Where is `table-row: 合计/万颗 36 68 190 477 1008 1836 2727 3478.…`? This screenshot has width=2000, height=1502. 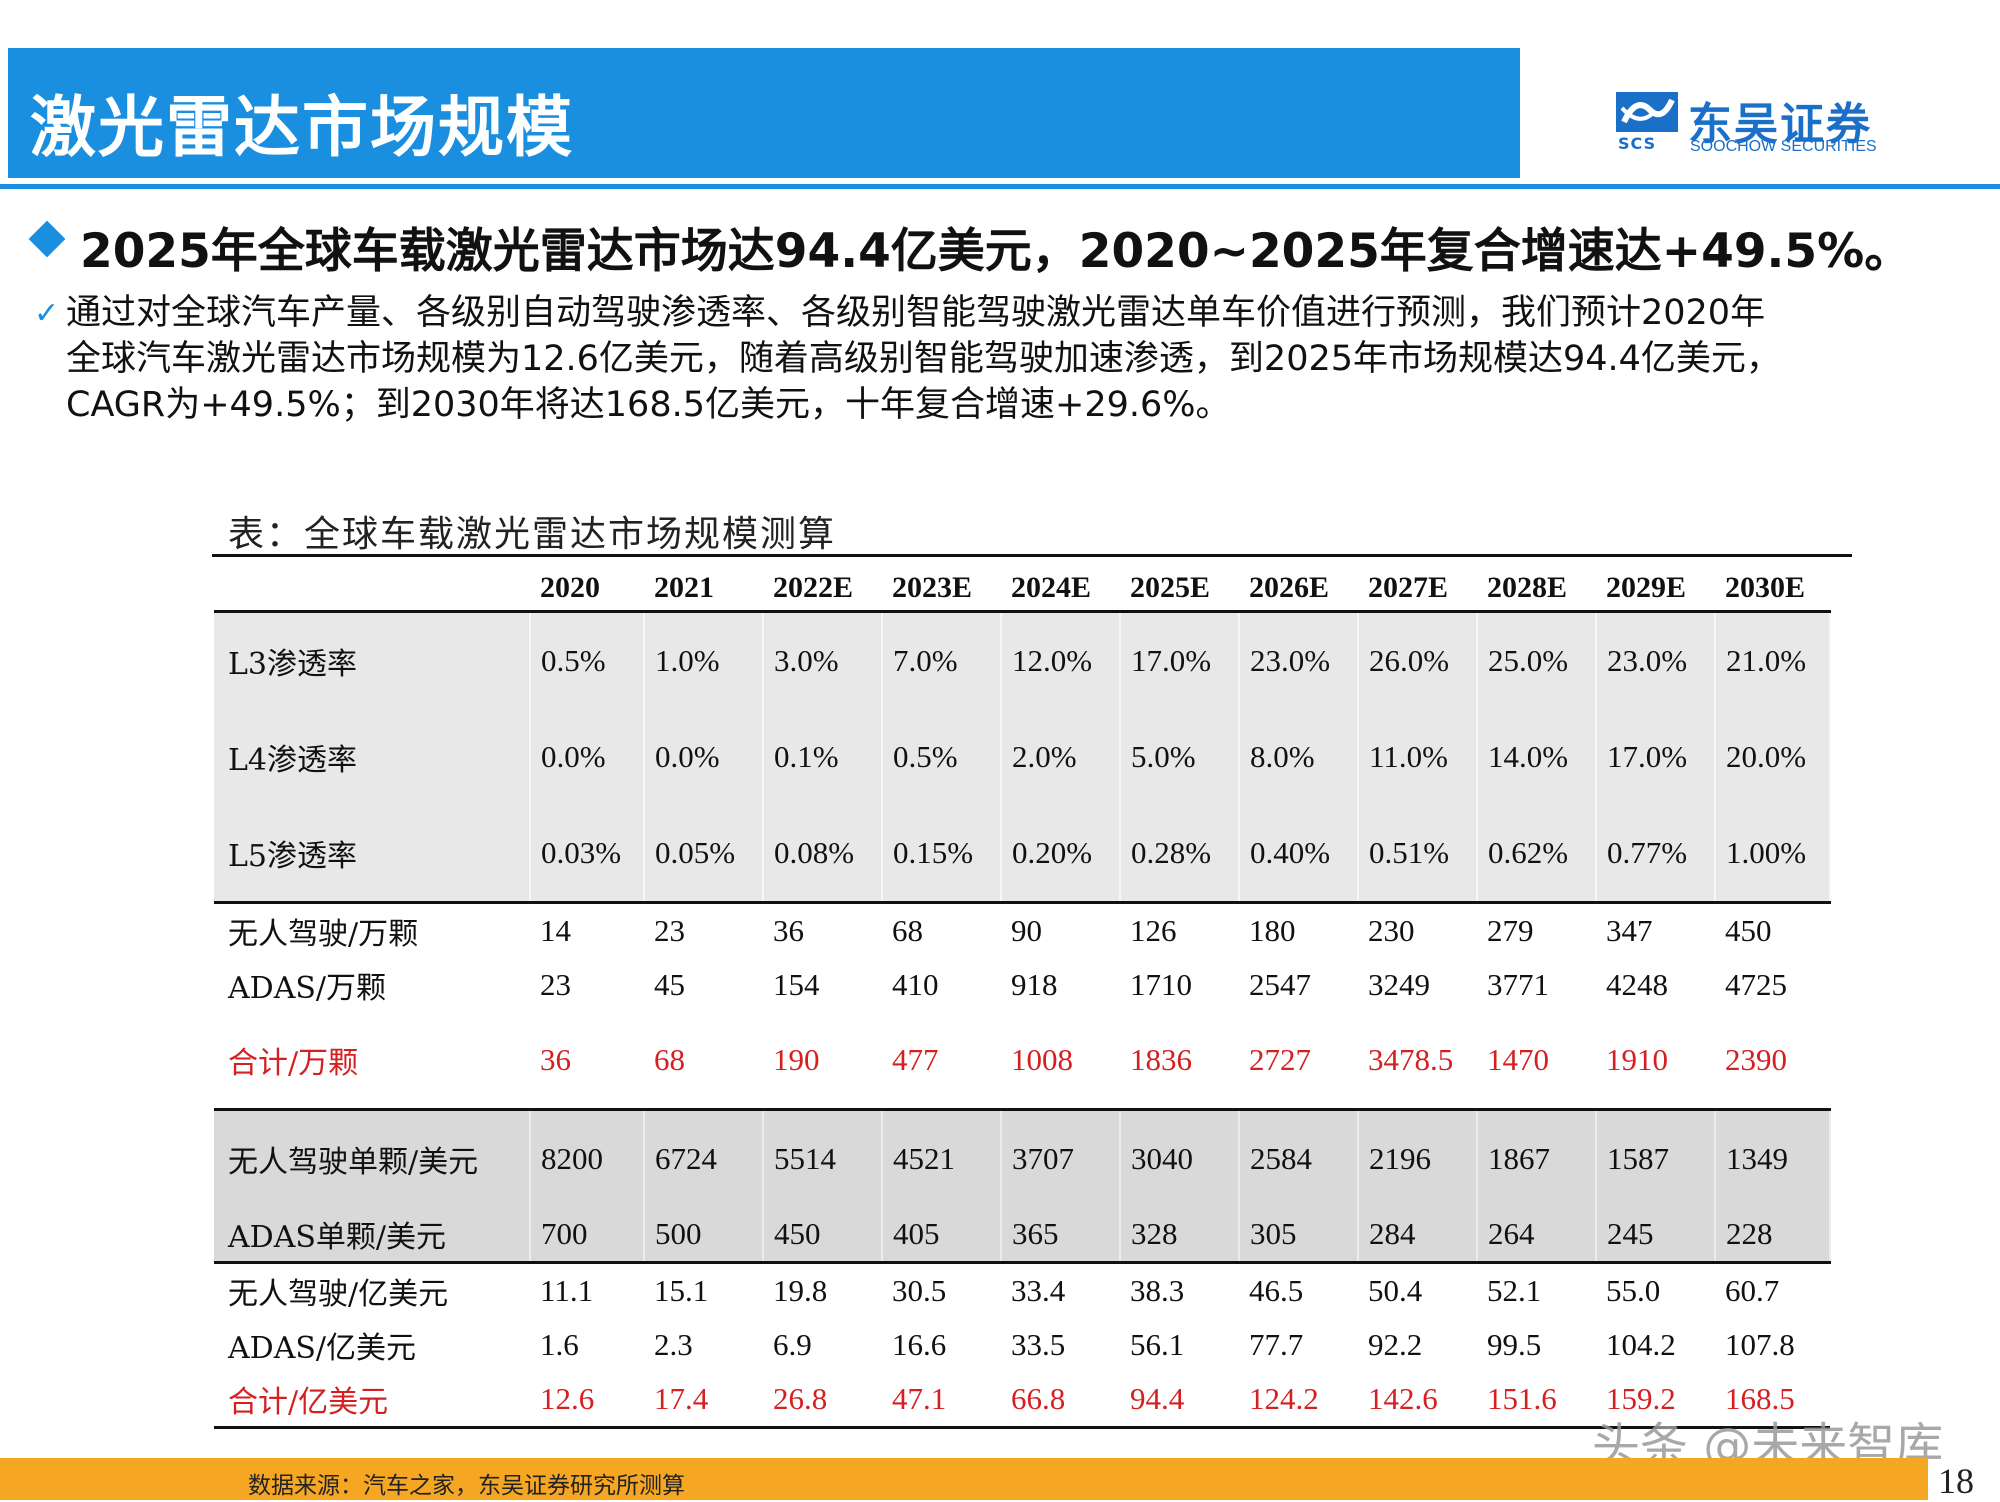
table-row: 合计/万颗 36 68 190 477 1008 1836 2727 3478.… is located at coordinates (1022, 1061).